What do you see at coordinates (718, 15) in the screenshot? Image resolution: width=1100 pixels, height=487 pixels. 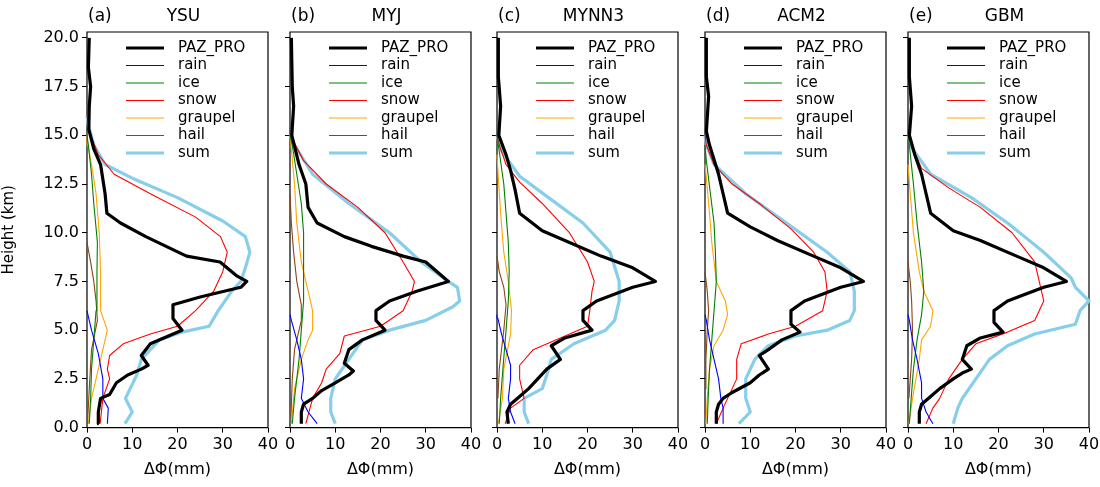 I see `text: (d)` at bounding box center [718, 15].